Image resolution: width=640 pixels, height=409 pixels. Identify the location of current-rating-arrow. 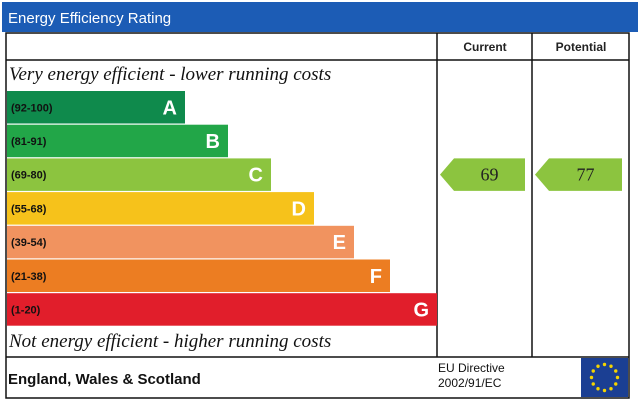
(482, 174).